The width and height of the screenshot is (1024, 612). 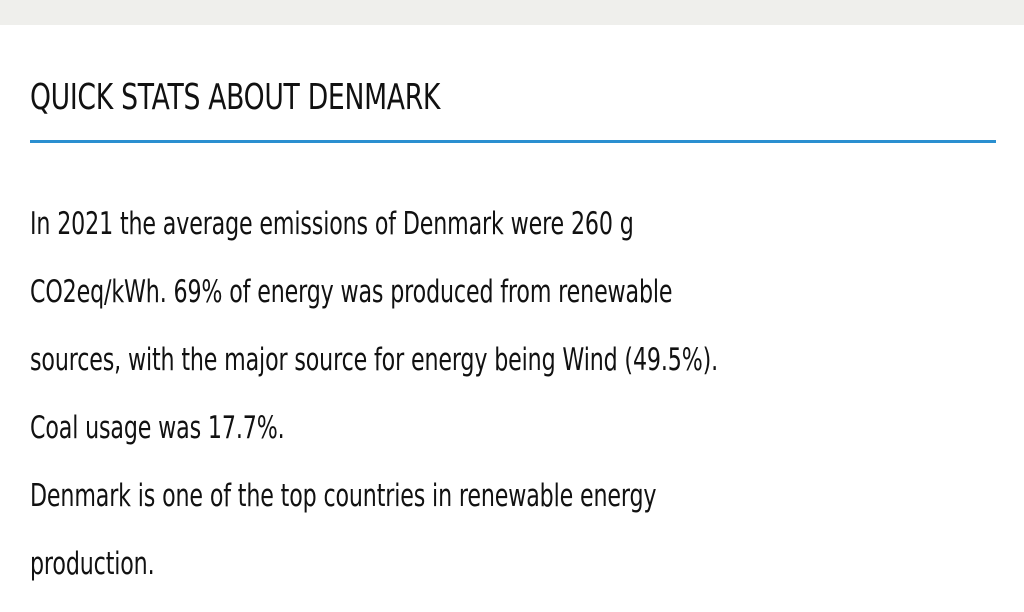 I want to click on stats-line: Coal usage was 17.7%., so click(x=157, y=428).